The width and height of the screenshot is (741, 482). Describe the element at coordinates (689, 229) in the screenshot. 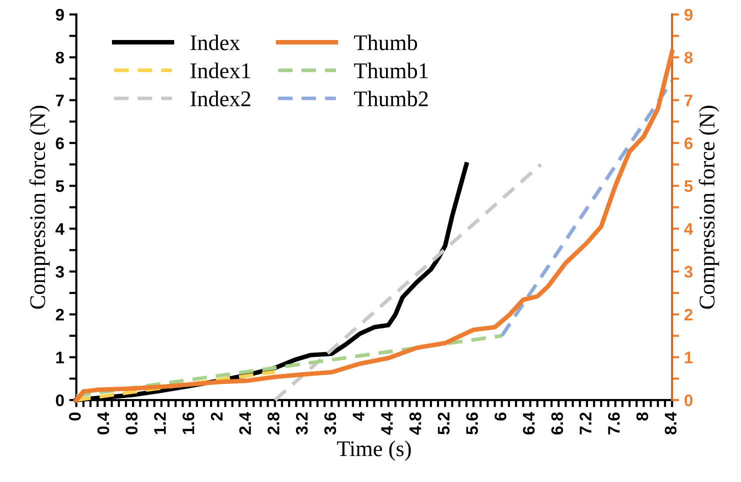

I see `y2-tick-label: 4` at that location.